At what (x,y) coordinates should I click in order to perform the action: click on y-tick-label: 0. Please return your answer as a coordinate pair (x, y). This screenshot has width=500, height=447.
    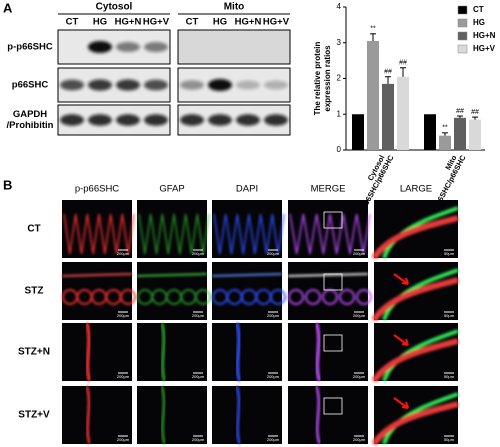
    Looking at the image, I should click on (339, 149).